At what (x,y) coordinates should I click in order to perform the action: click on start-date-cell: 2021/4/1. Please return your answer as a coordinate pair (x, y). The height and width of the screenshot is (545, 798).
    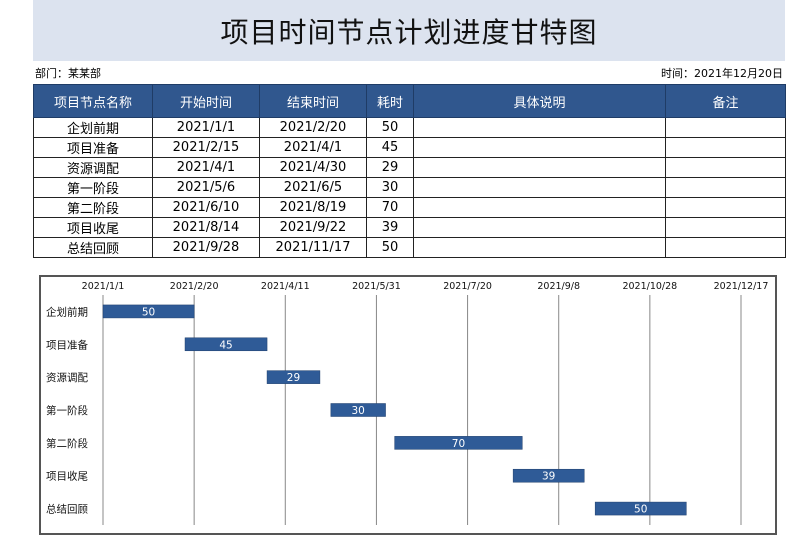
    Looking at the image, I should click on (206, 167).